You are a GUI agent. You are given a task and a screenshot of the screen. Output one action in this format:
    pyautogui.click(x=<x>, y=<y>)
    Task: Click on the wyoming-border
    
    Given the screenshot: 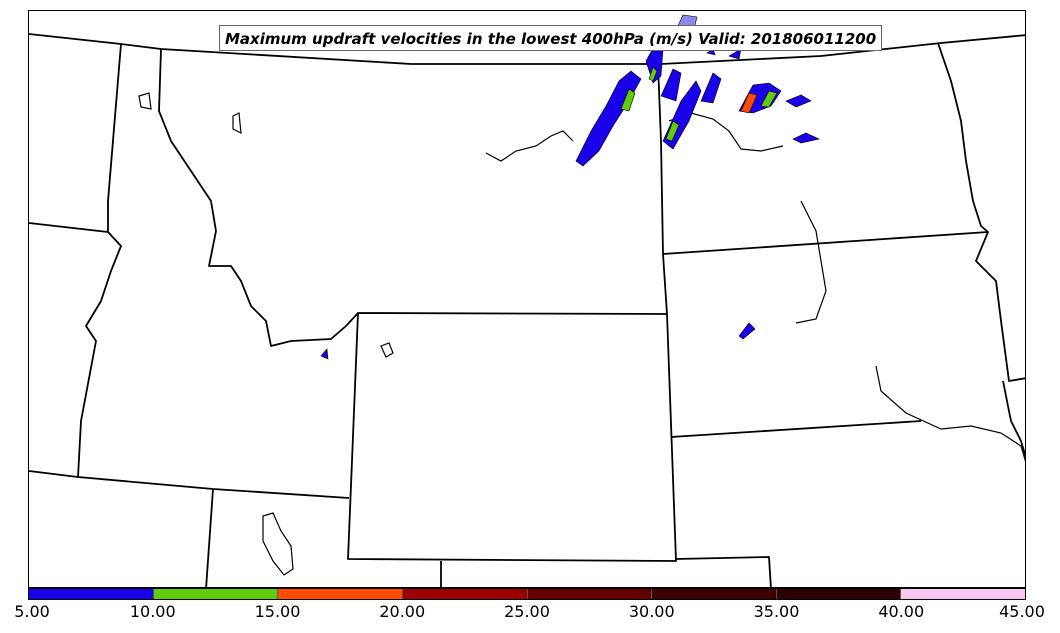 What is the action you would take?
    pyautogui.click(x=512, y=437)
    